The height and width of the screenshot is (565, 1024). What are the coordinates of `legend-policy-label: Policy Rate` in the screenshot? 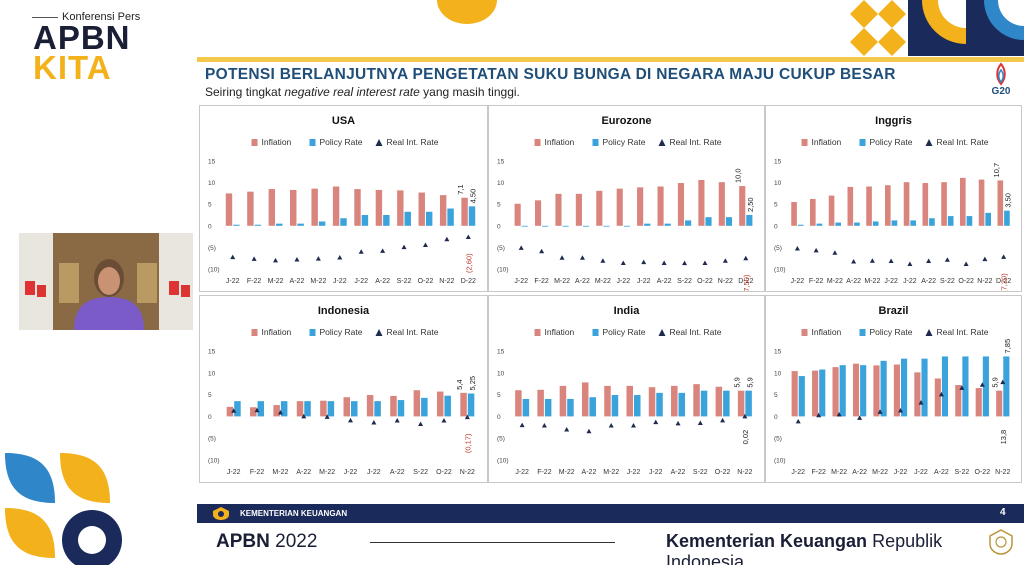 It's located at (891, 332).